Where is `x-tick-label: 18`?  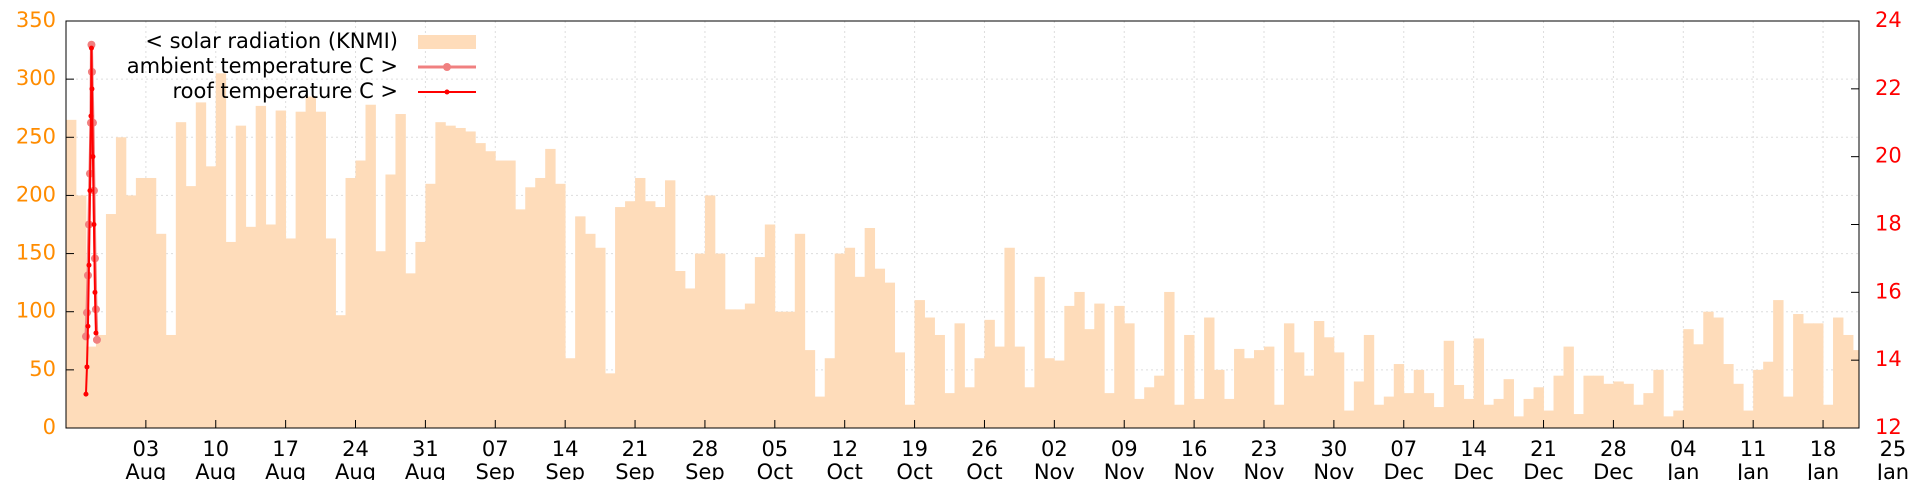 x-tick-label: 18 is located at coordinates (1823, 449).